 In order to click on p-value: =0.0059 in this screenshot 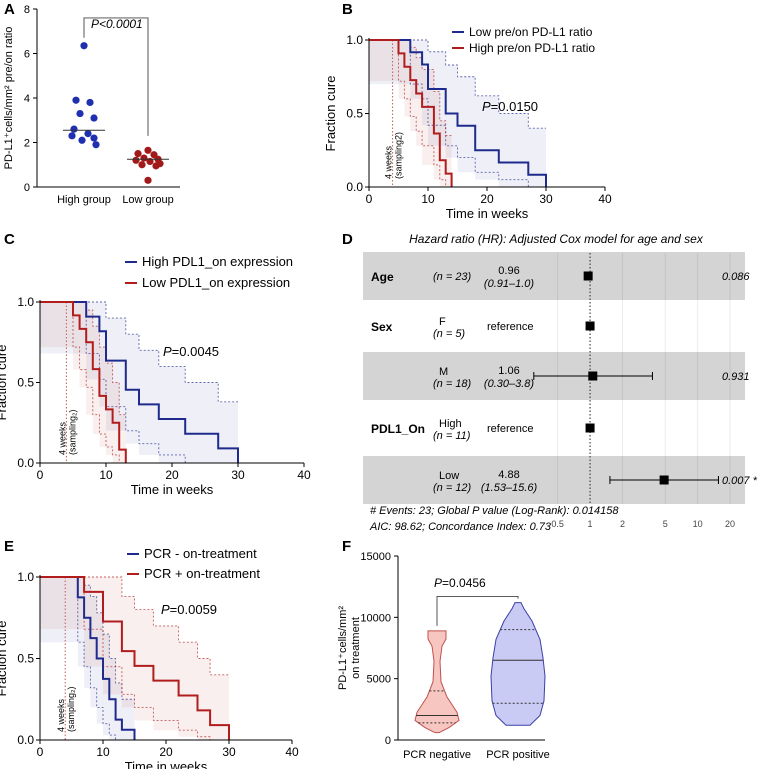, I will do `click(193, 609)`.